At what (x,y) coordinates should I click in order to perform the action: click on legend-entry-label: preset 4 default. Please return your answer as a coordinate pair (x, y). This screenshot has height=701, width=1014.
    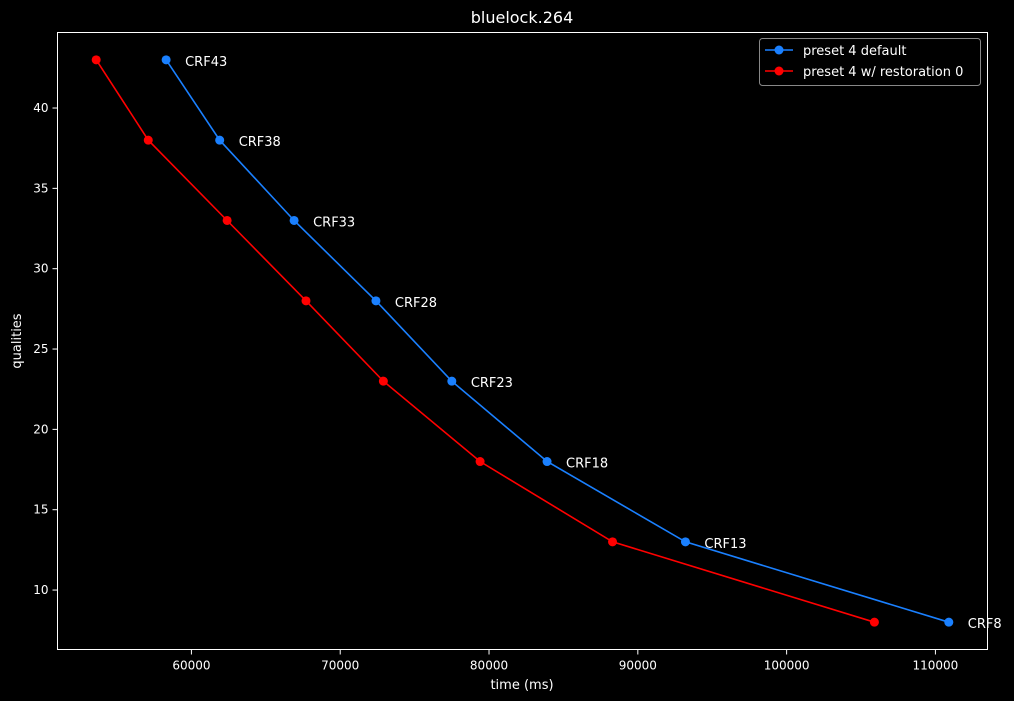
    Looking at the image, I should click on (854, 51).